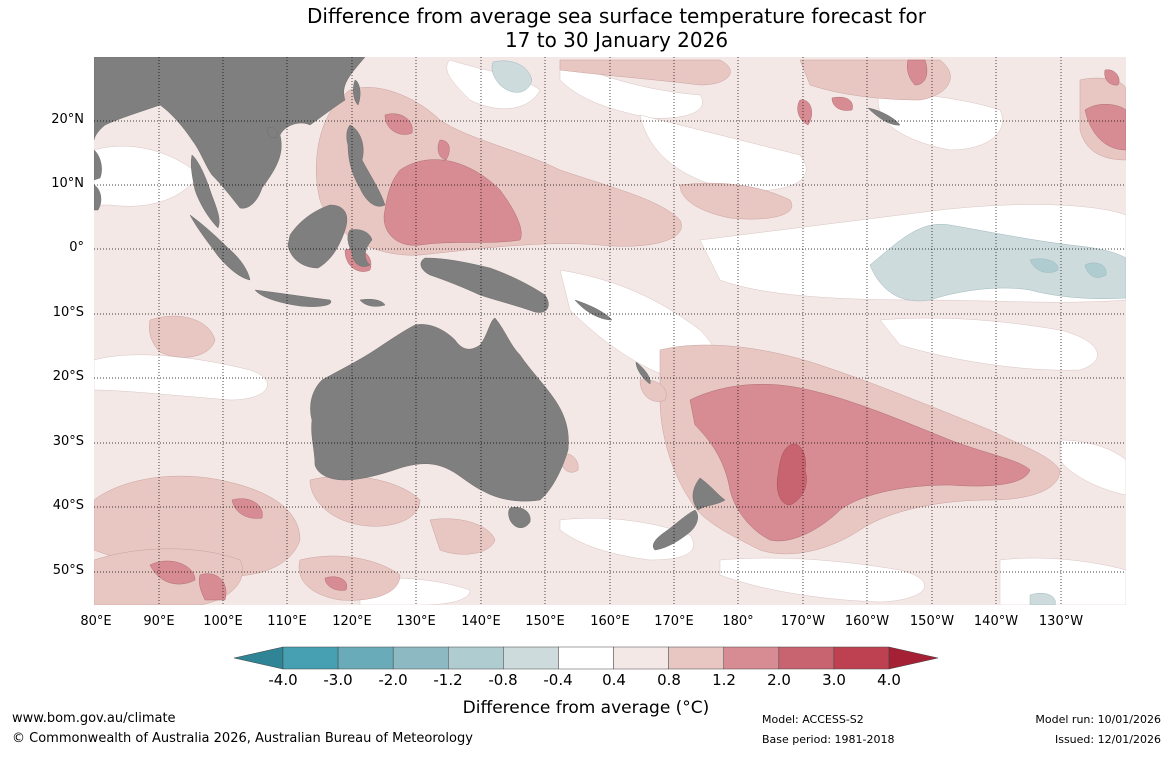  I want to click on lon-label-110e: 110°E, so click(287, 621).